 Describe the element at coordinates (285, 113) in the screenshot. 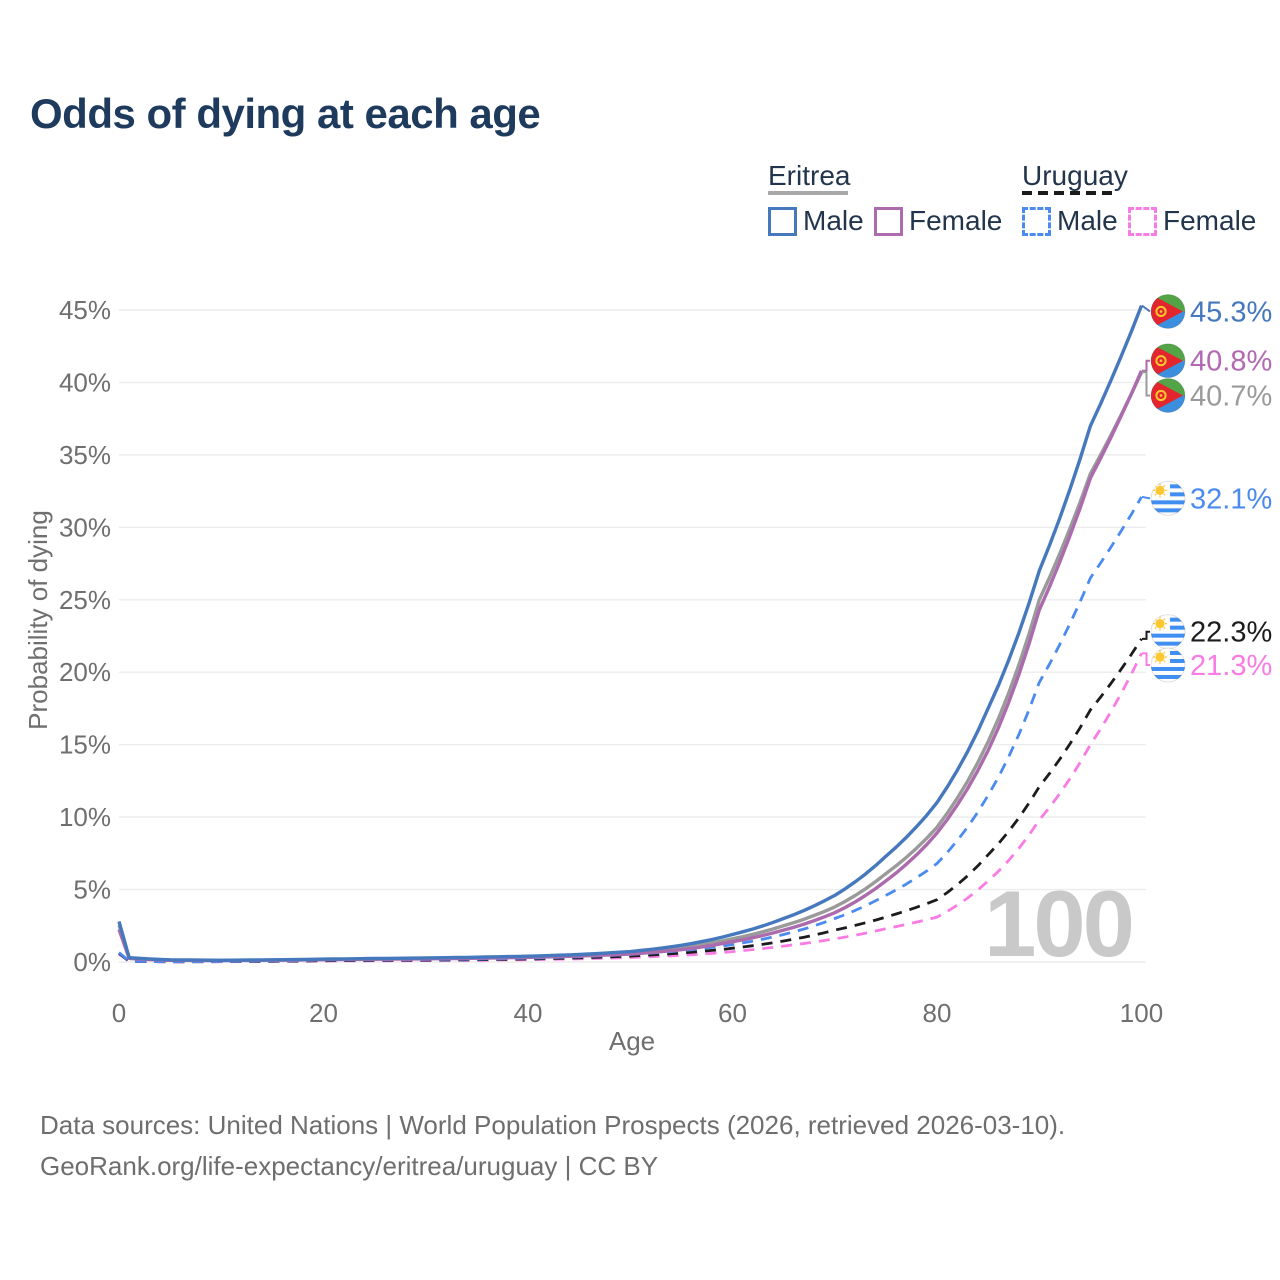

I see `page-title: Odds of dying at each age` at that location.